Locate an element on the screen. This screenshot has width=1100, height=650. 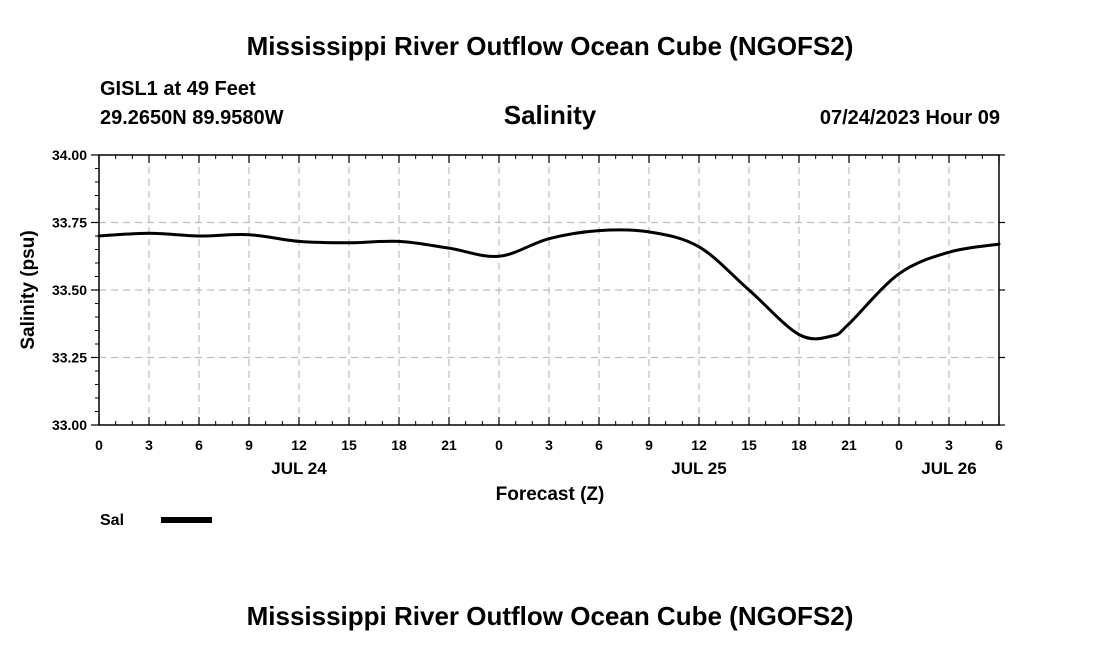
y-tick-label: 34.00 is located at coordinates (69, 155).